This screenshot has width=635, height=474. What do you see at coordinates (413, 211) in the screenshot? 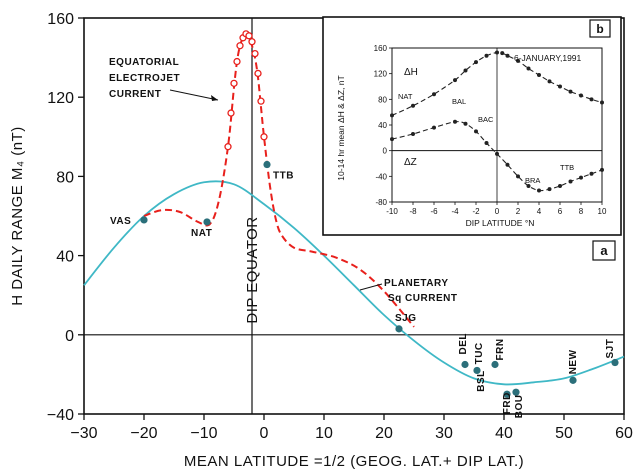
I see `inset-x-tick-label: -8` at bounding box center [413, 211].